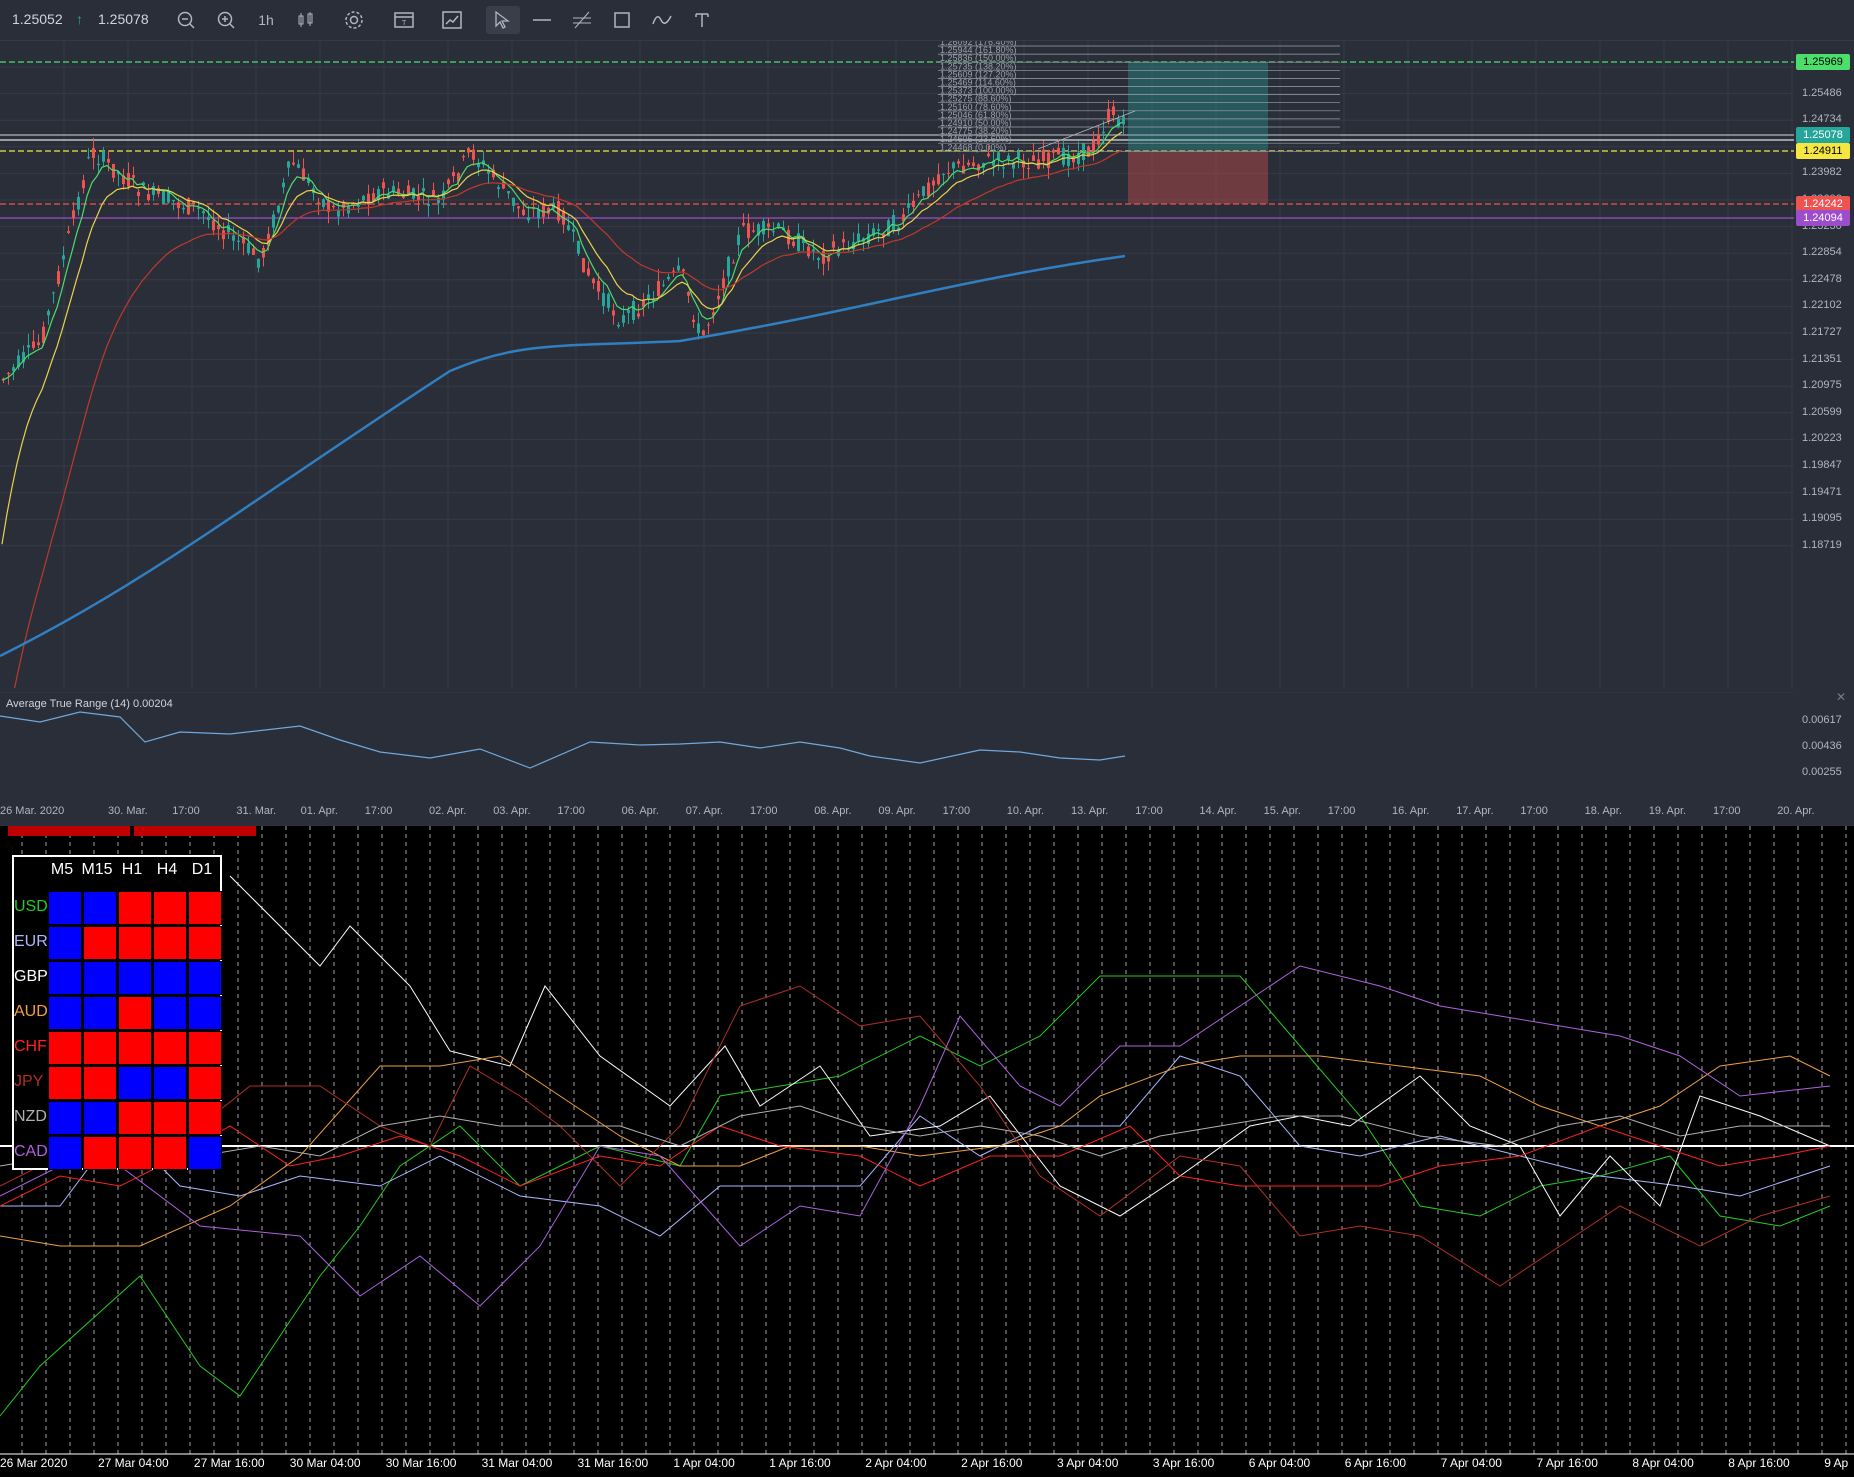 Image resolution: width=1854 pixels, height=1477 pixels. Describe the element at coordinates (1183, 1463) in the screenshot. I see `bottom-time-label: 3 Apr 16:00` at that location.